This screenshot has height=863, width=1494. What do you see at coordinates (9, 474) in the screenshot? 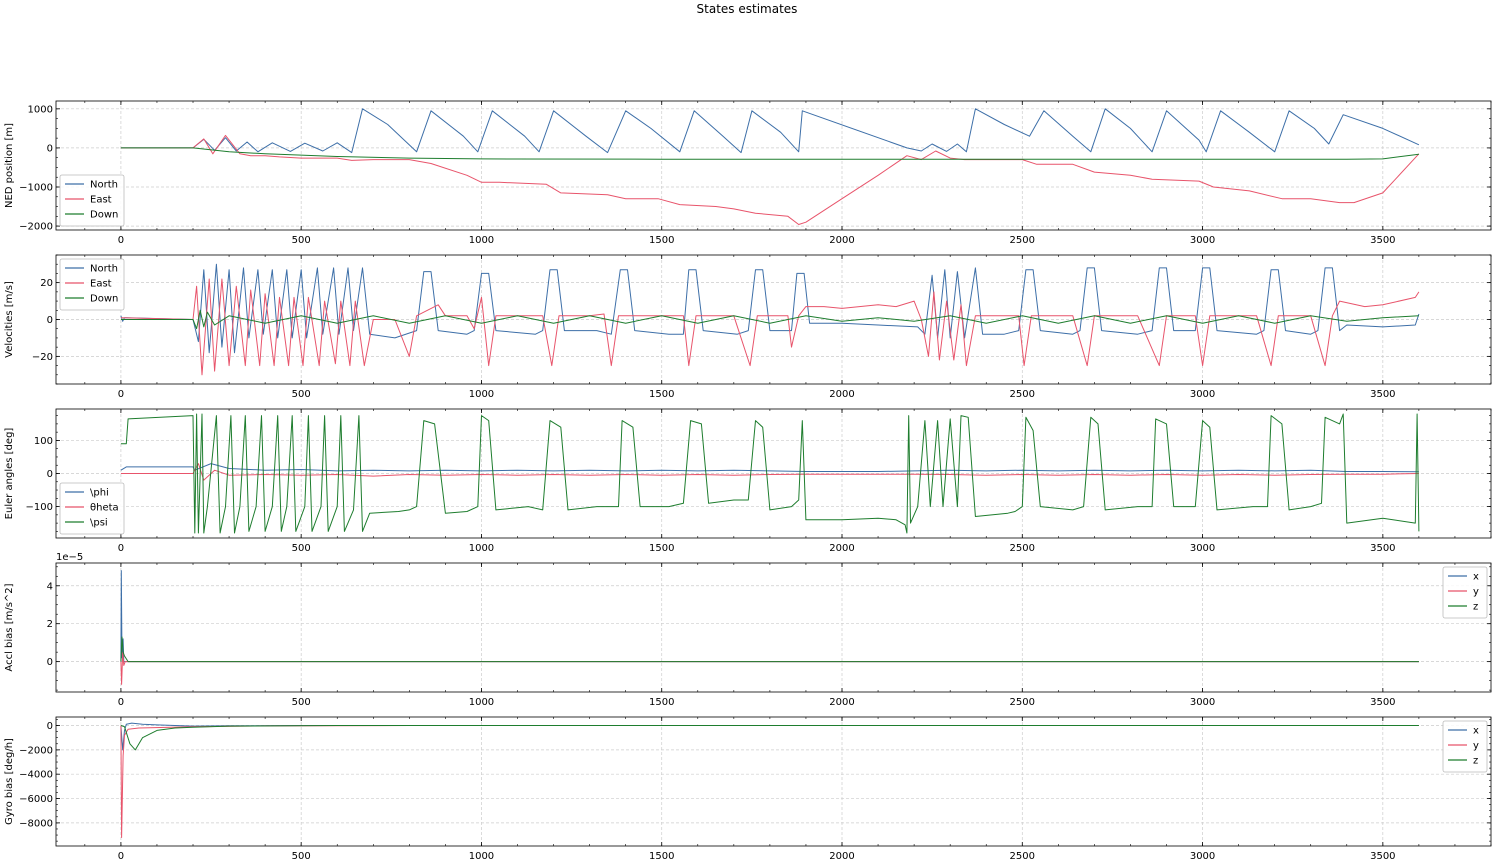
I see `y-axis-label: Euler angles [deg]` at bounding box center [9, 474].